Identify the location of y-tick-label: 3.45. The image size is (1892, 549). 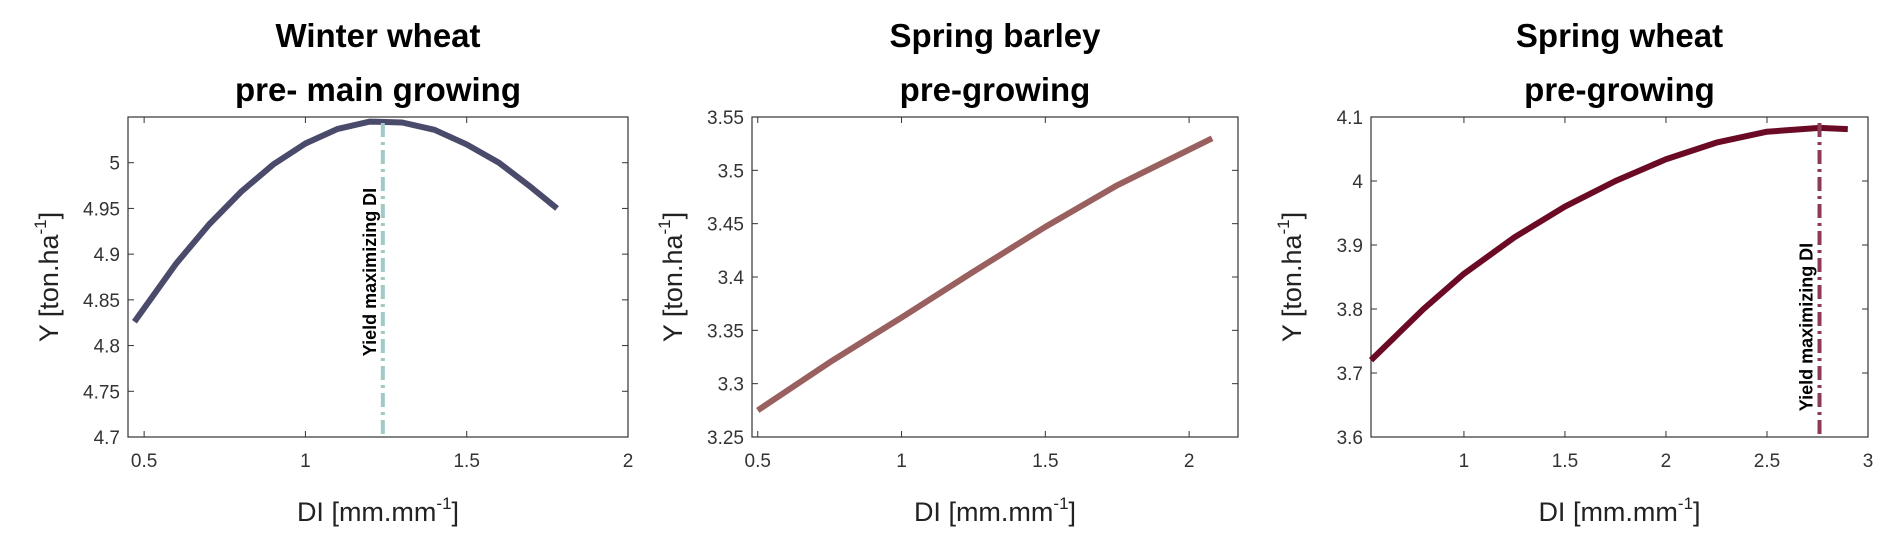
(725, 225).